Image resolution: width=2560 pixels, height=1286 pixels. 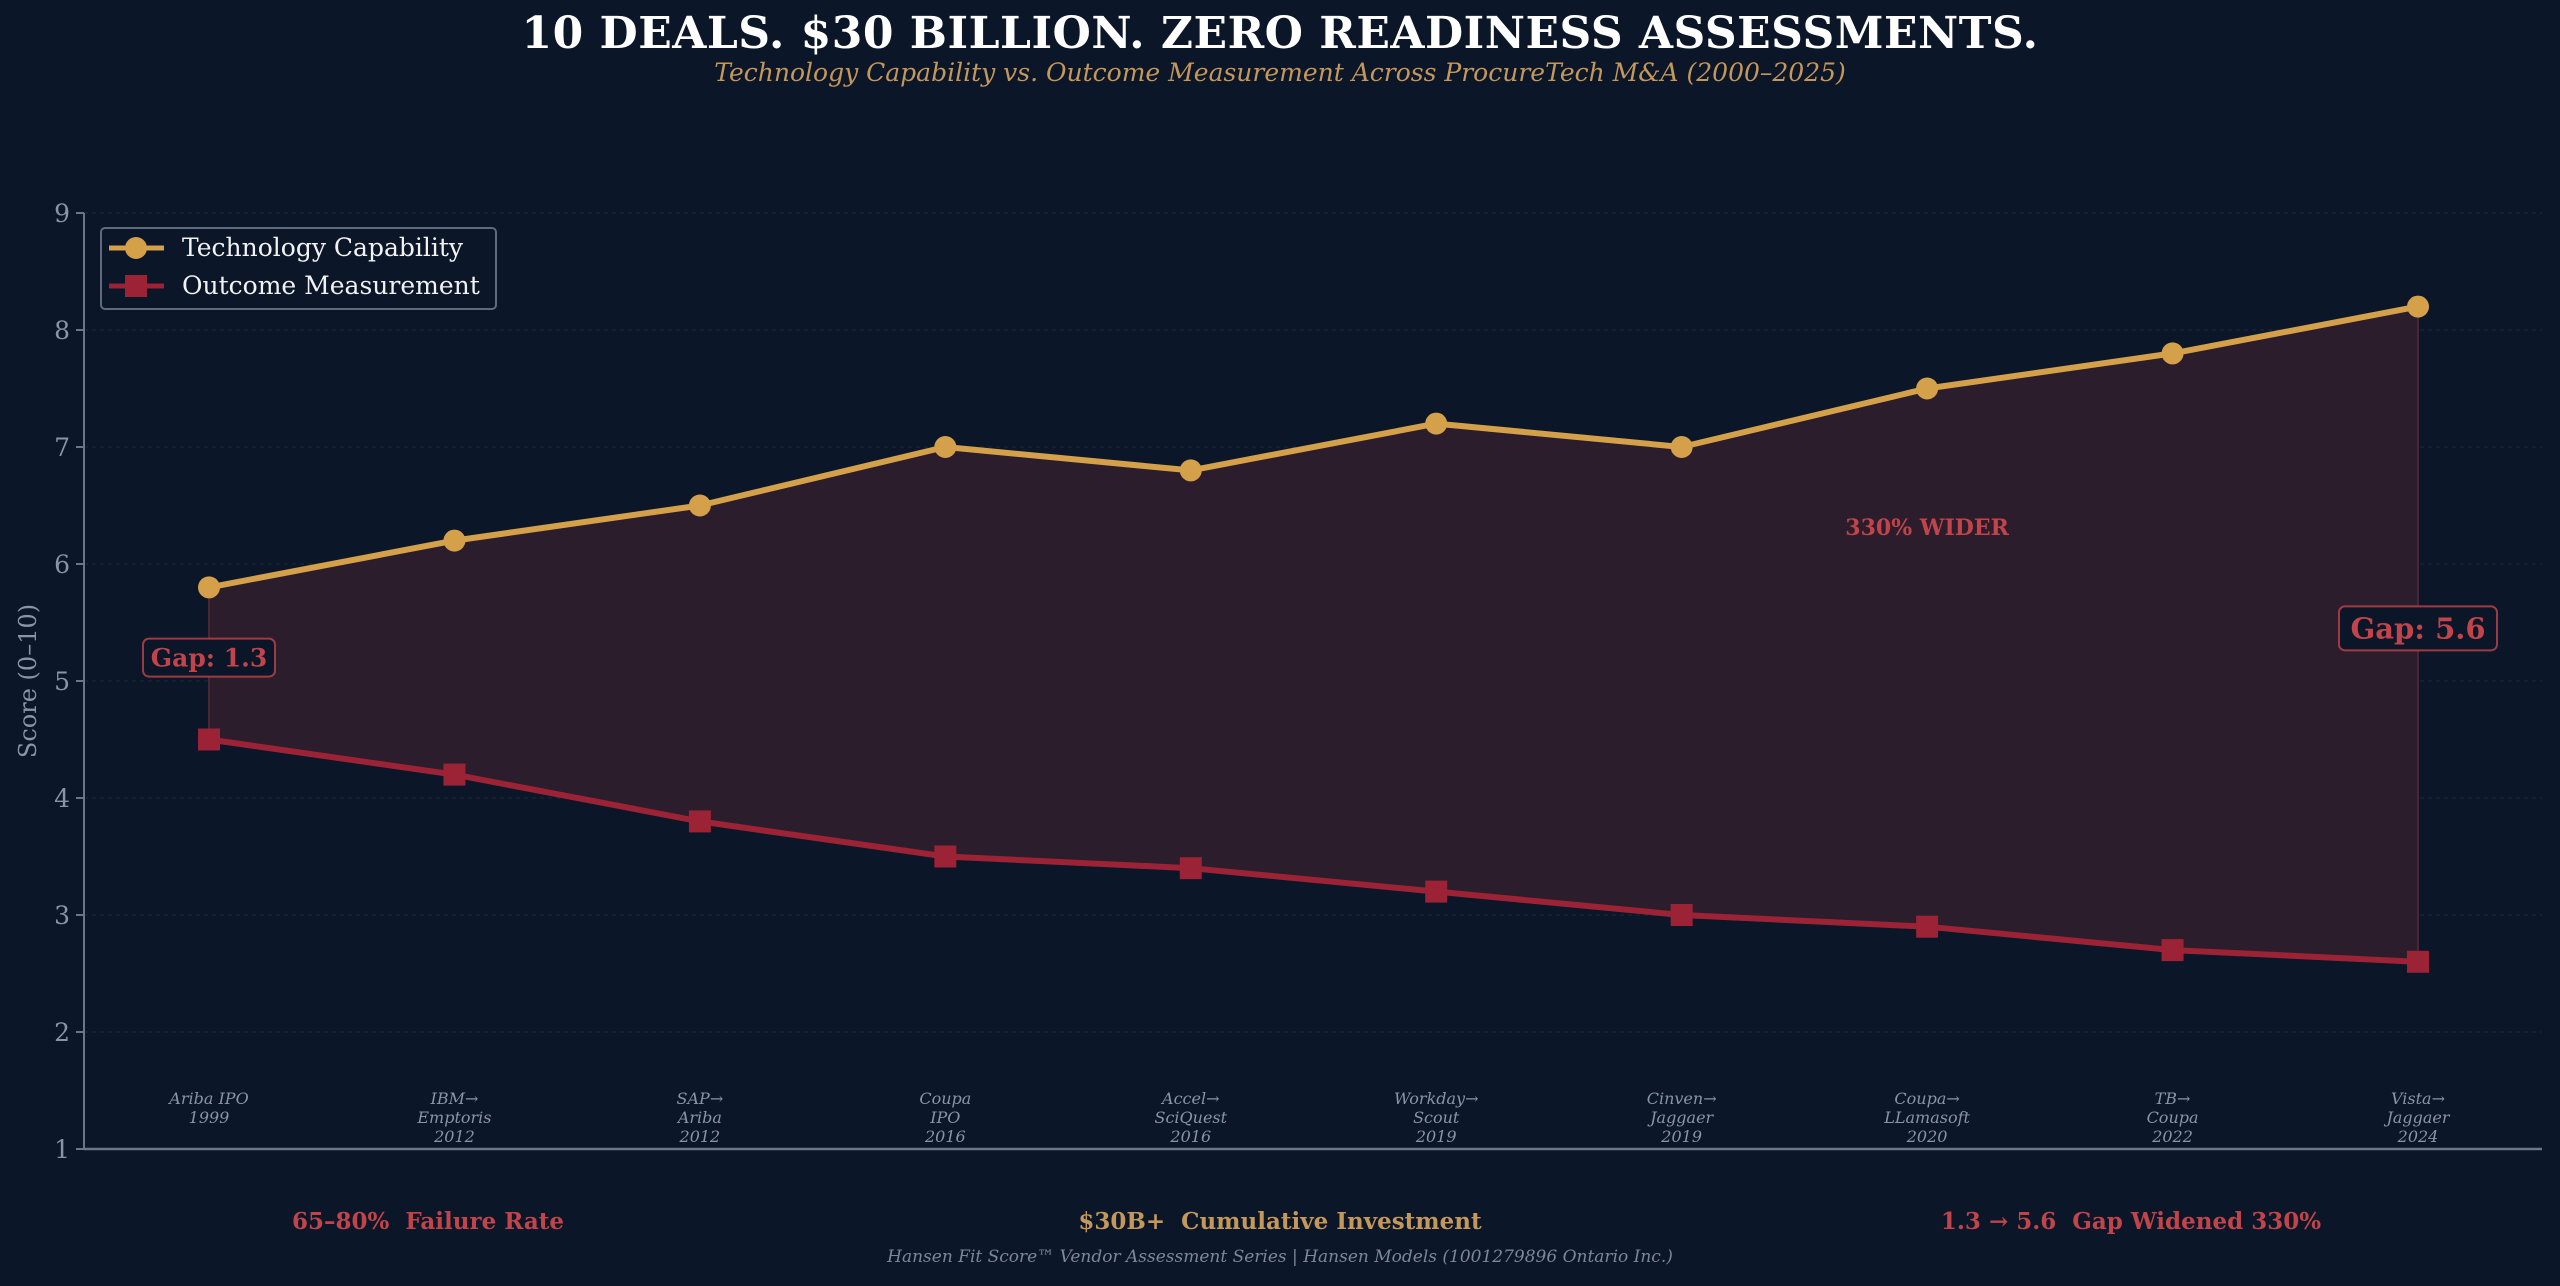 I want to click on y-tick-label: 1, so click(x=62, y=1149).